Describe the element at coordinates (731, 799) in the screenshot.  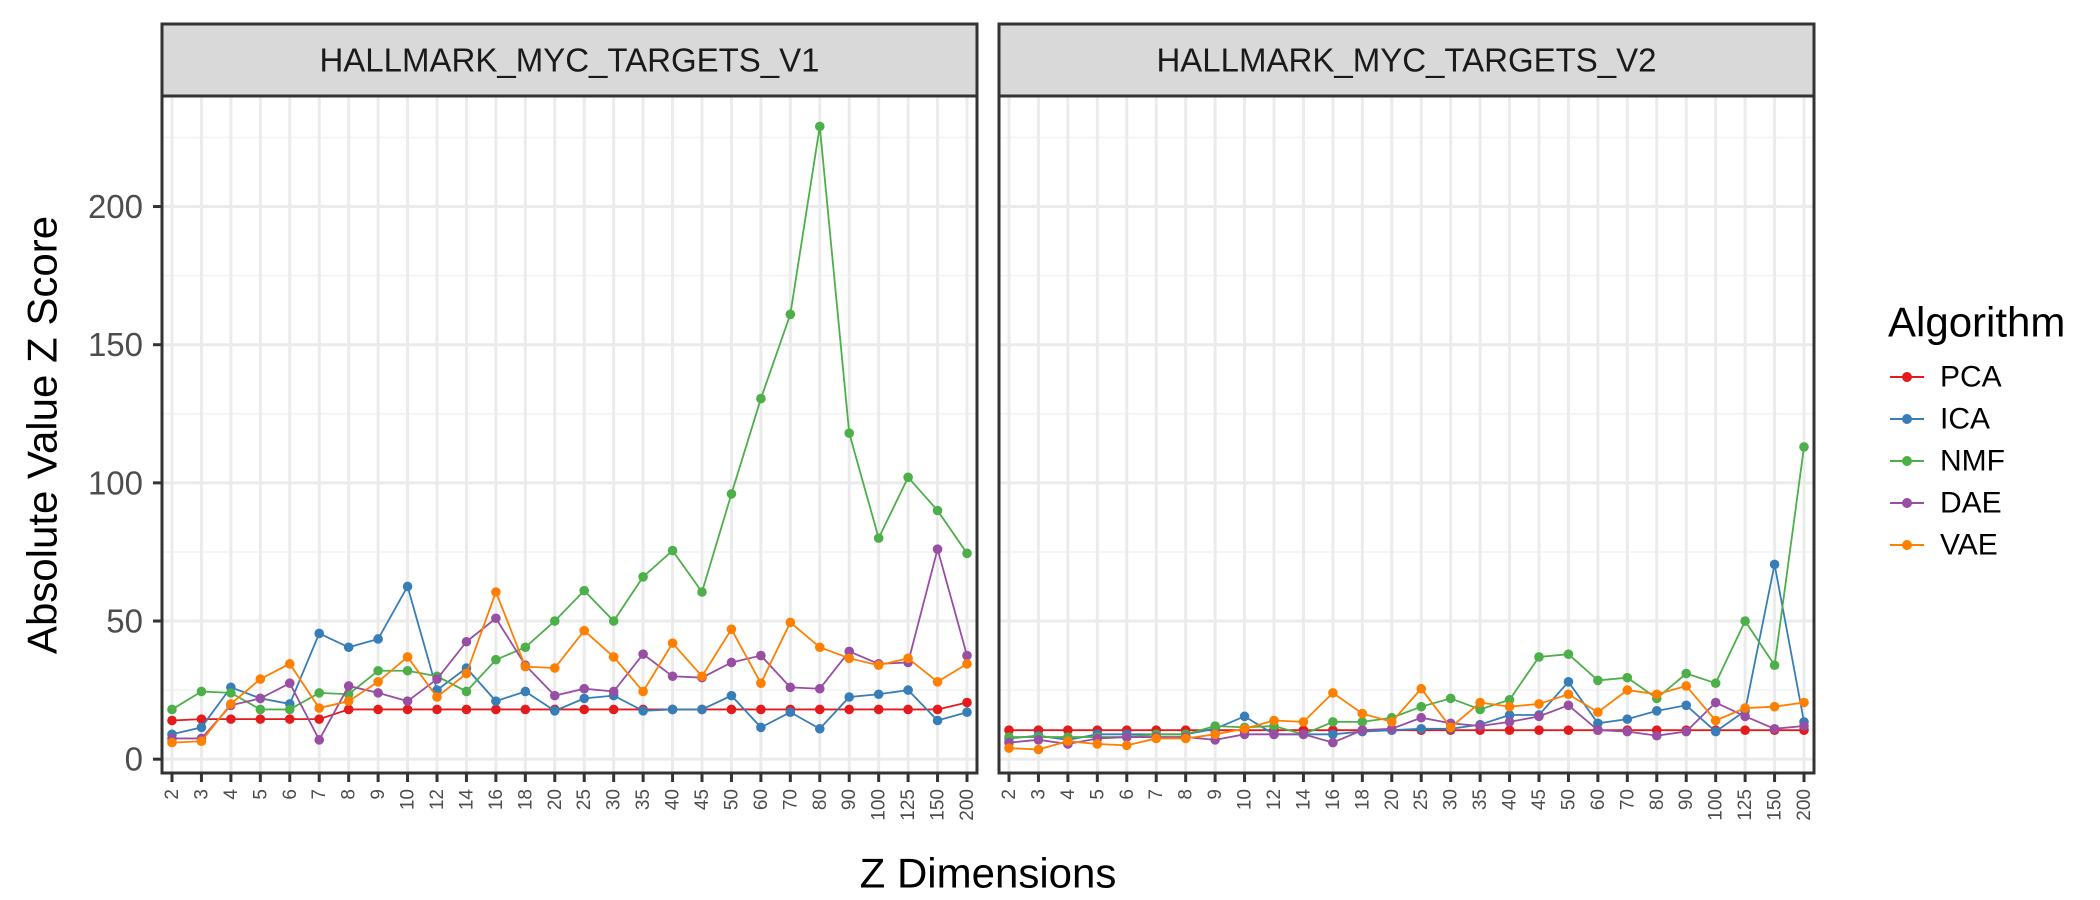
I see `x-tick-label: 50` at that location.